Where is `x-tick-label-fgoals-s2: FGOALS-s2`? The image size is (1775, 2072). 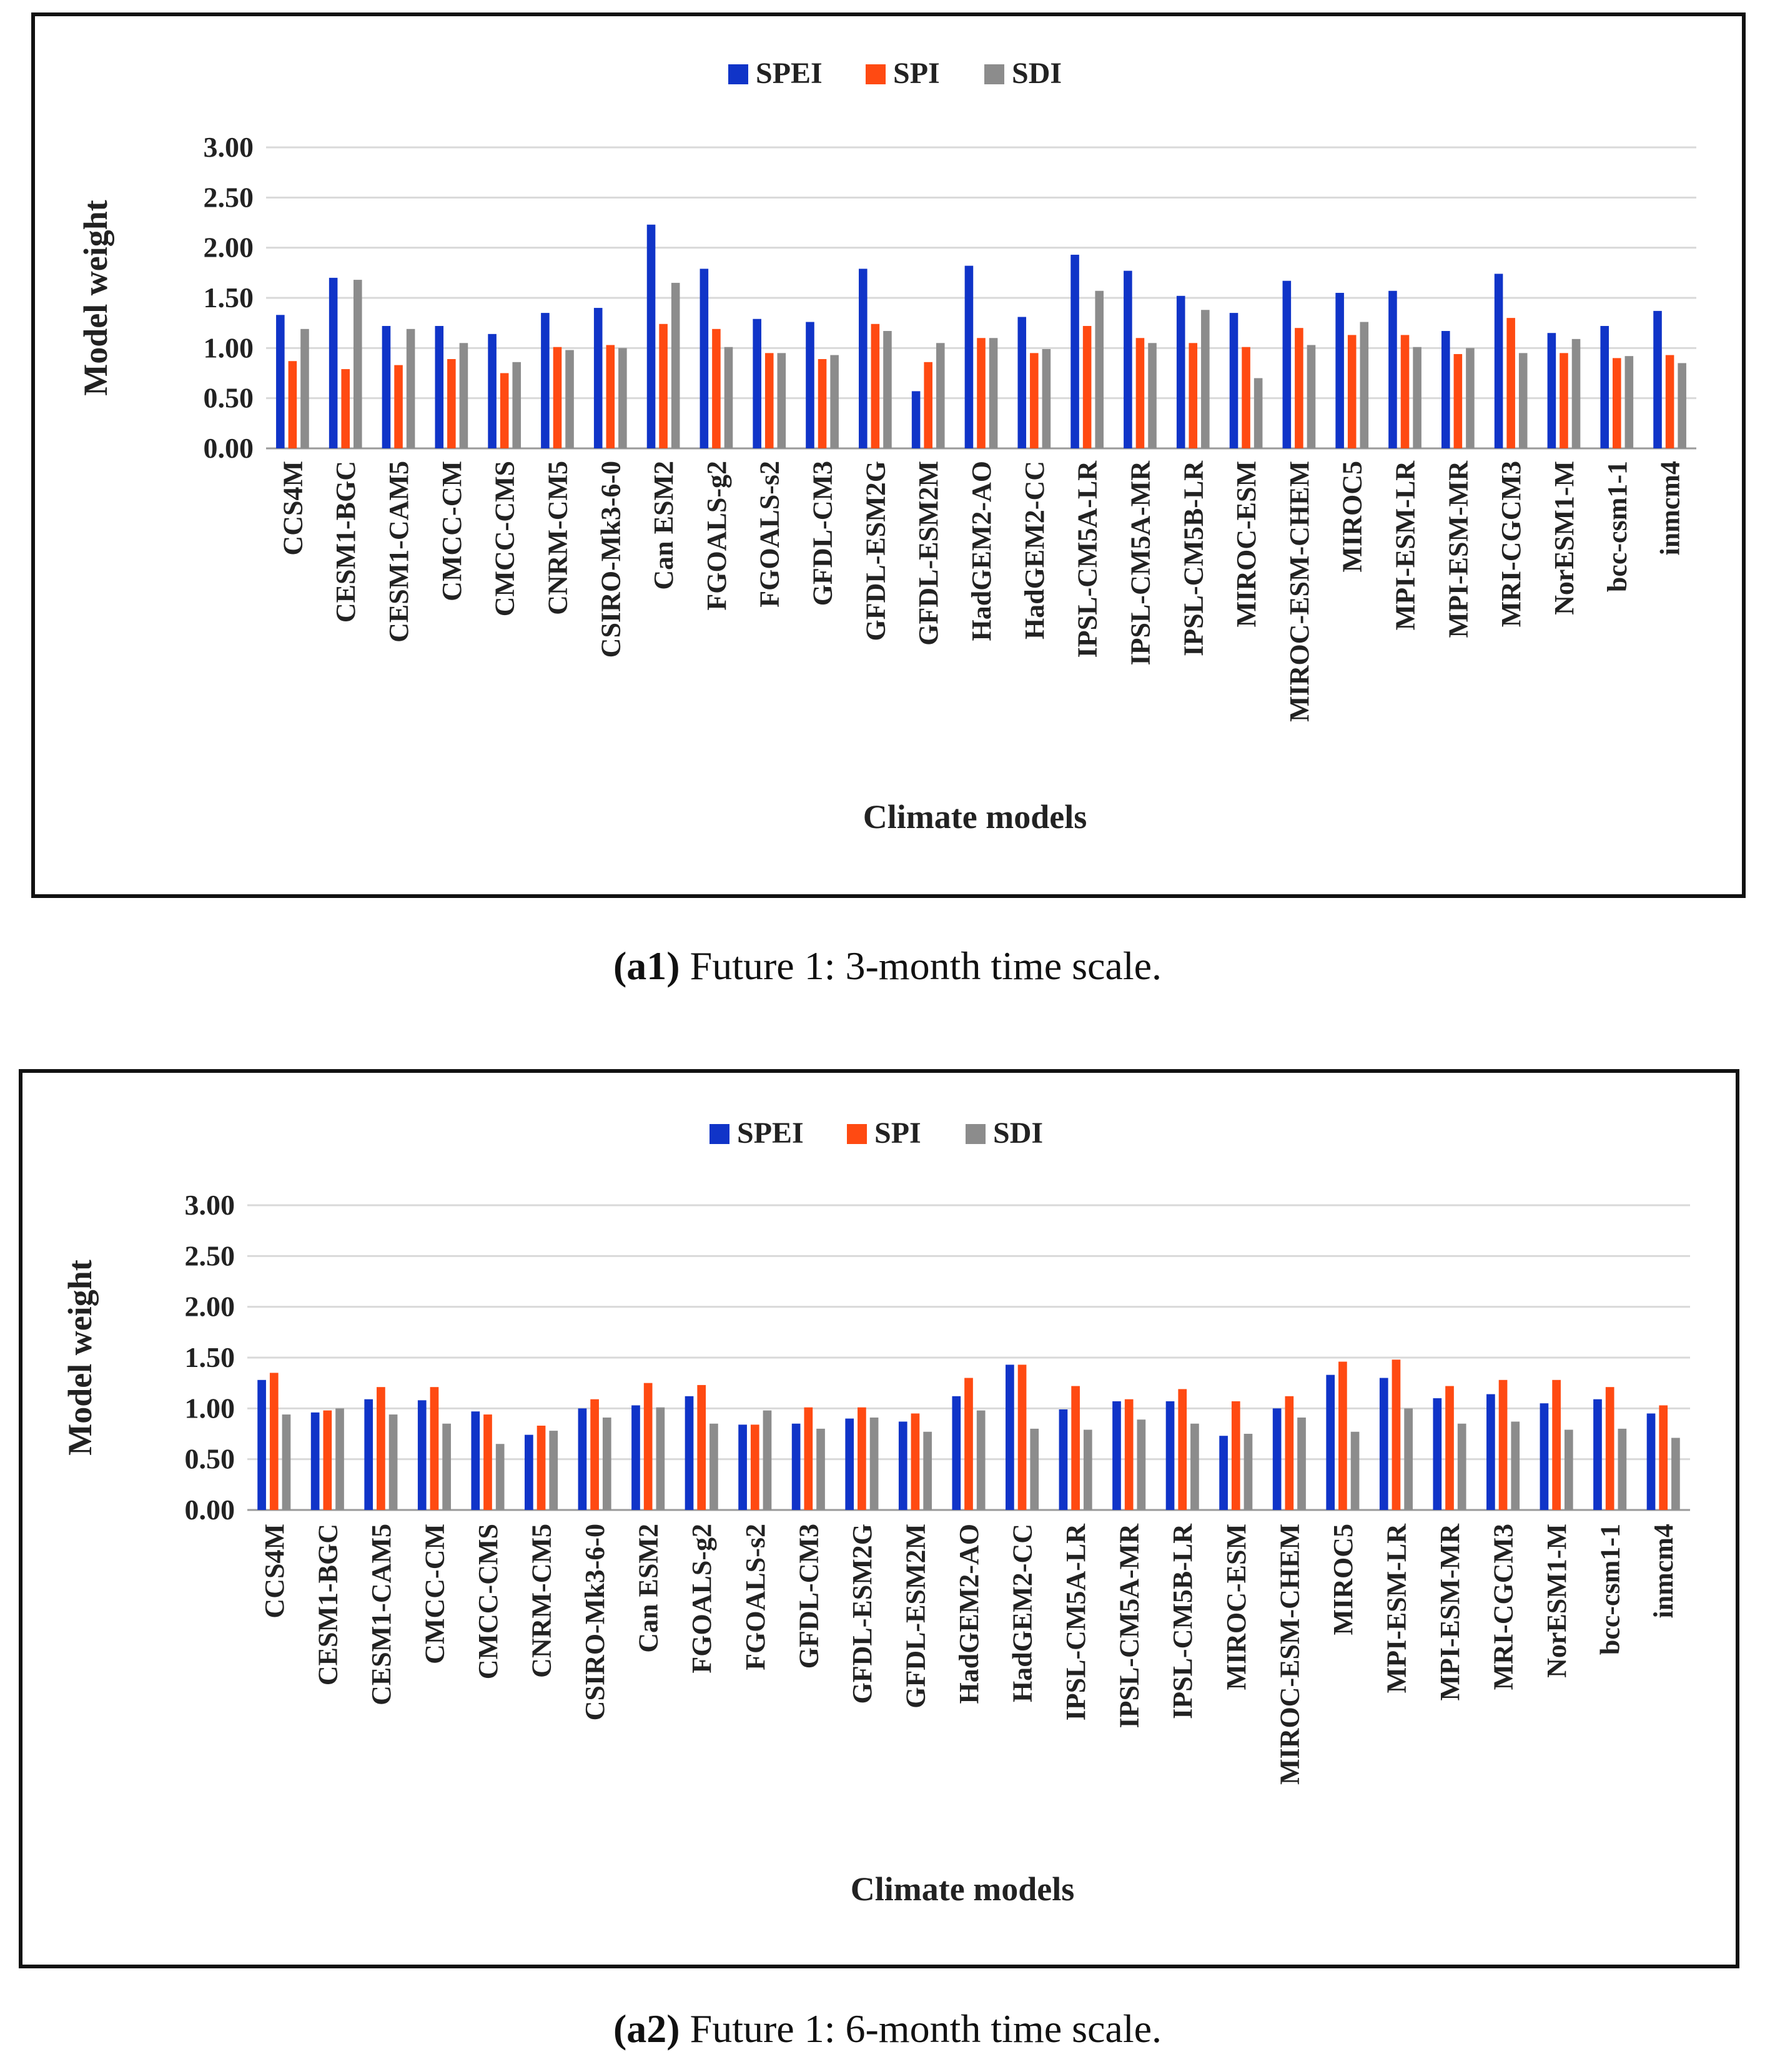
x-tick-label-fgoals-s2: FGOALS-s2 is located at coordinates (769, 534).